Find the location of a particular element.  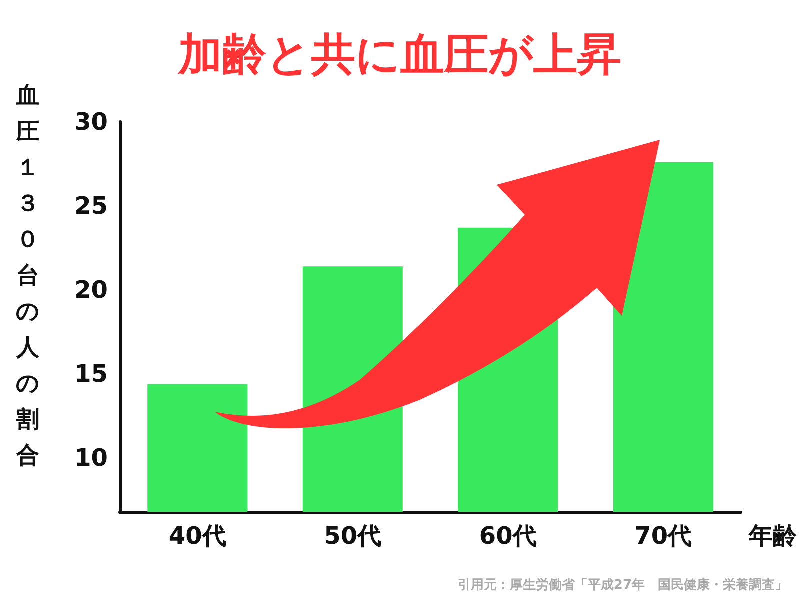

y-tick-label: 30 is located at coordinates (91, 122).